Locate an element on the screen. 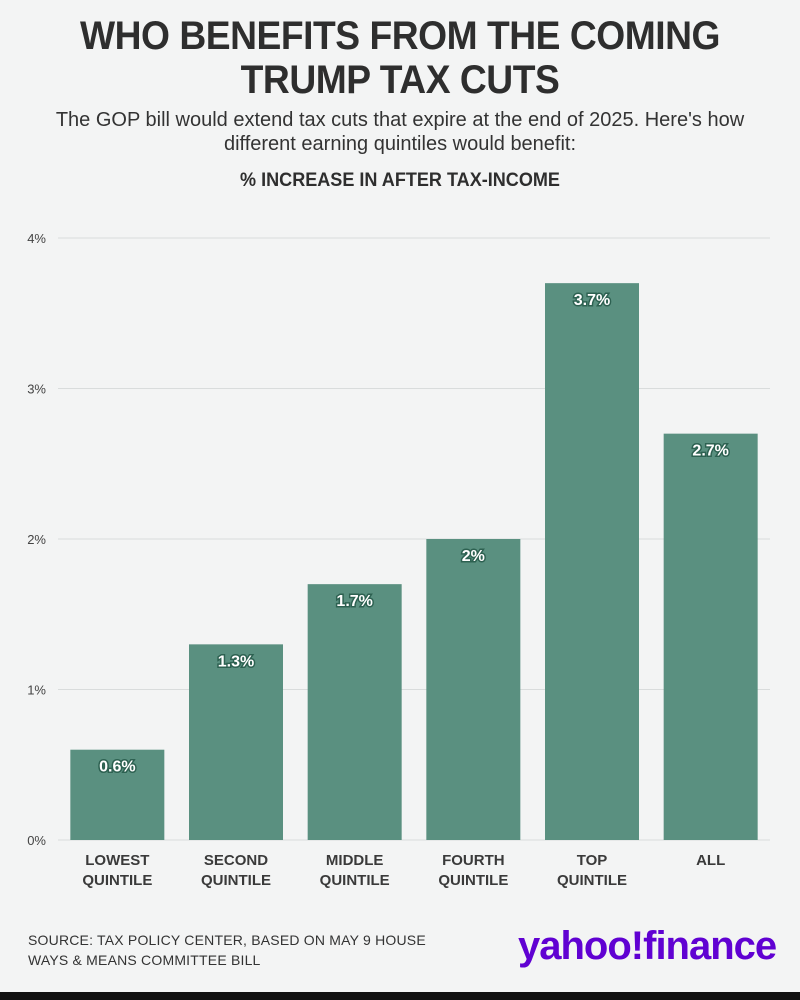 The width and height of the screenshot is (800, 1000). bottom-bar is located at coordinates (400, 996).